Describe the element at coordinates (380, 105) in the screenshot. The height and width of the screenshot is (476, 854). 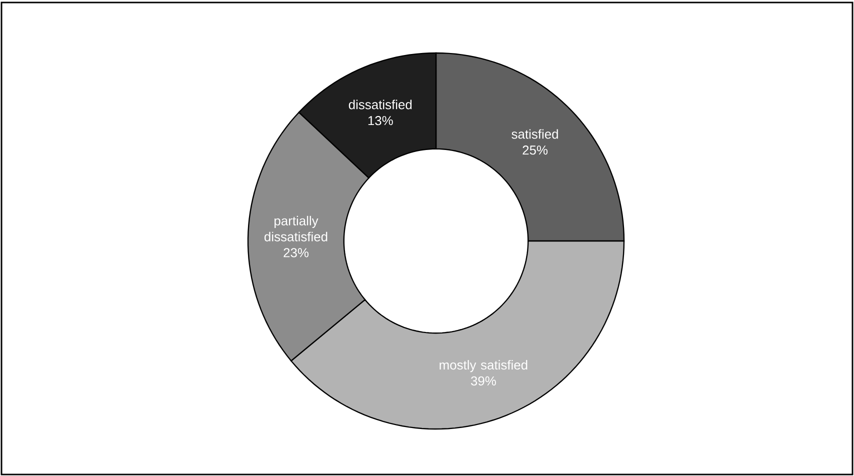
I see `slice-label: dissatisfied` at that location.